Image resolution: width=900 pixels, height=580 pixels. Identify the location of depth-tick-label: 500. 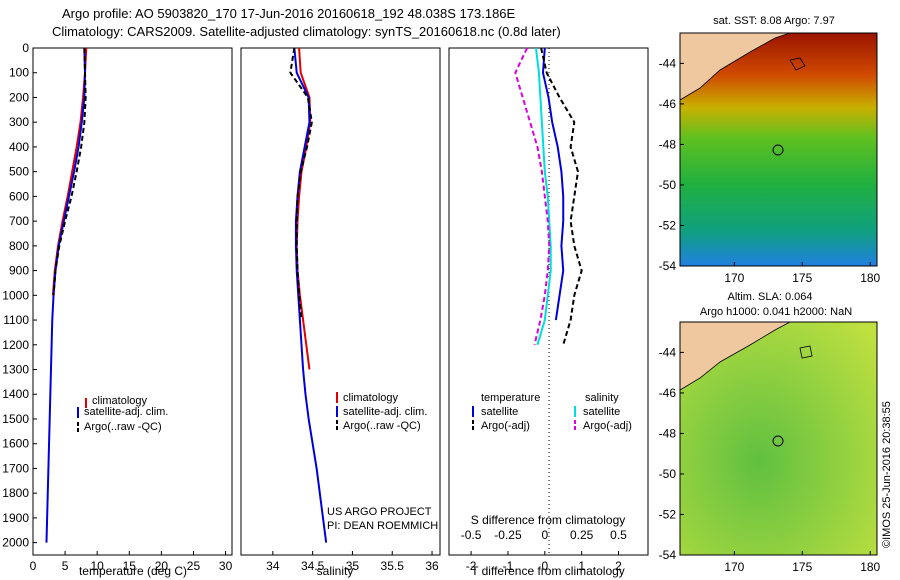
(19, 172).